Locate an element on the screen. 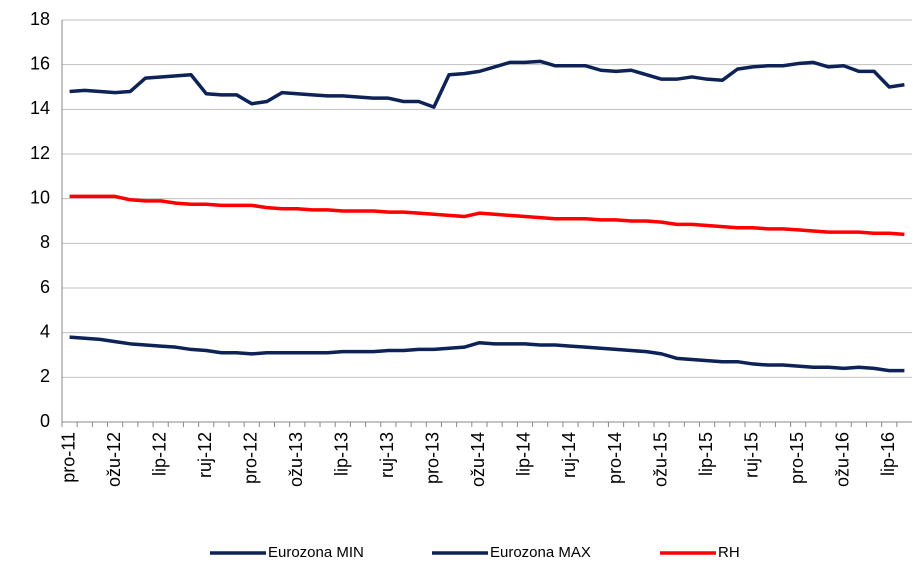 This screenshot has width=913, height=562. y-tick-label: 18 is located at coordinates (40, 19).